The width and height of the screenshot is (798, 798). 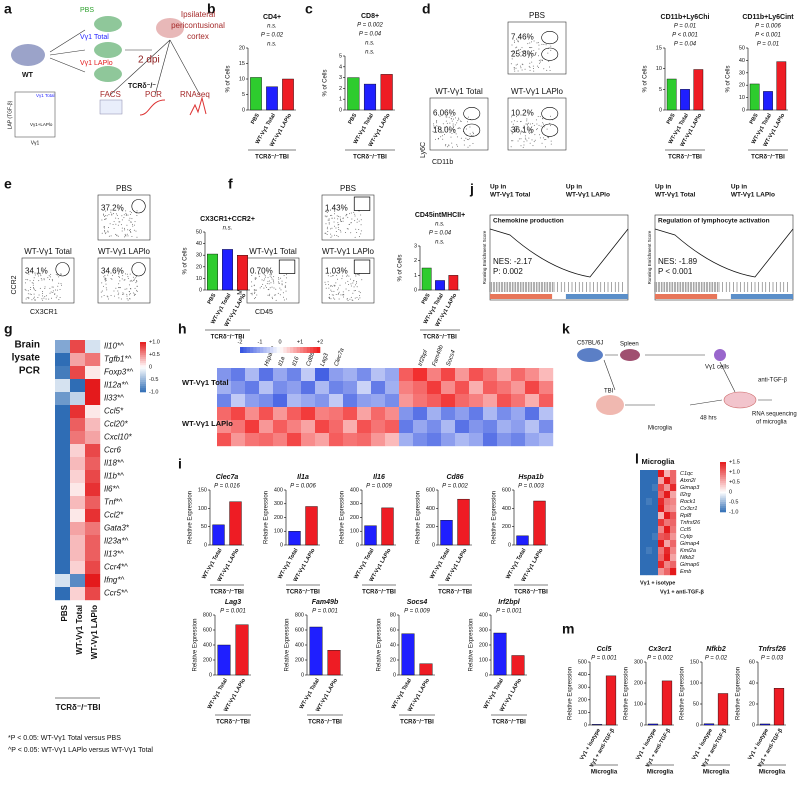 What do you see at coordinates (454, 477) in the screenshot?
I see `chart-title: Cd86` at bounding box center [454, 477].